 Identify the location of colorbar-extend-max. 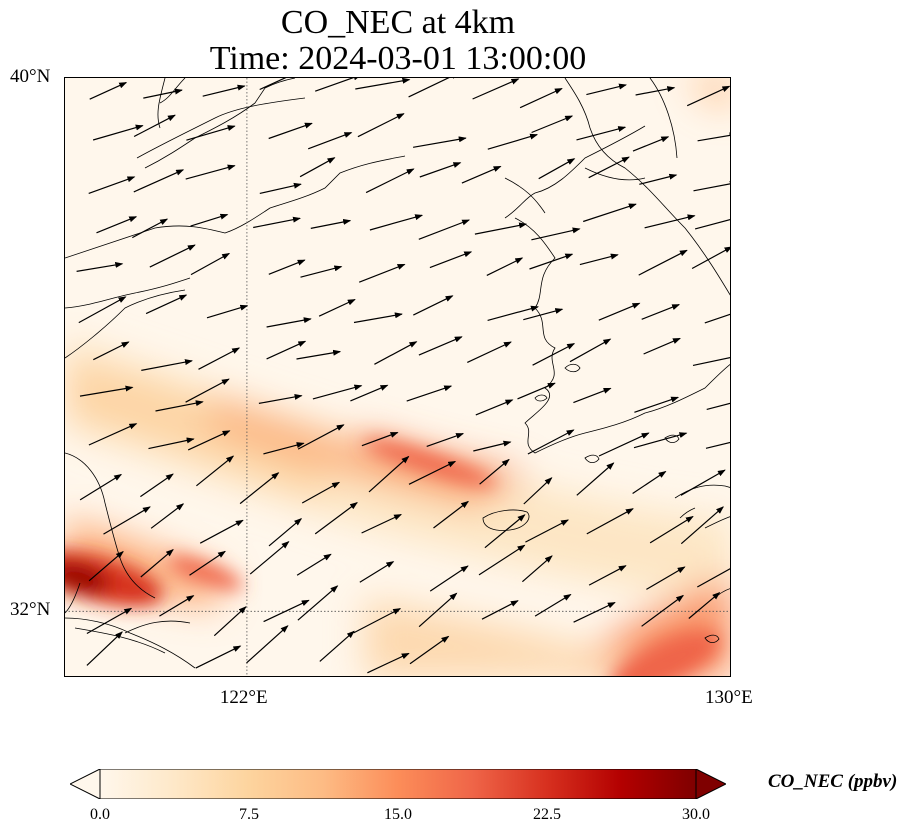
(710, 784).